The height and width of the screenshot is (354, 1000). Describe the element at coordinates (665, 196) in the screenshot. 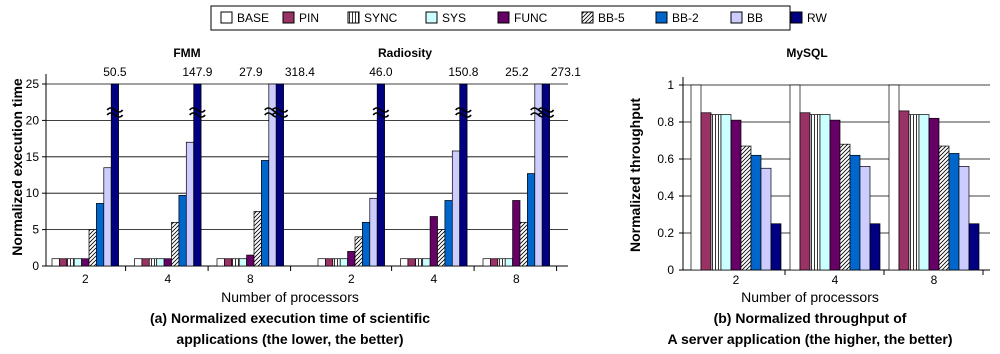

I see `right-y-tick-label: 0.4` at that location.